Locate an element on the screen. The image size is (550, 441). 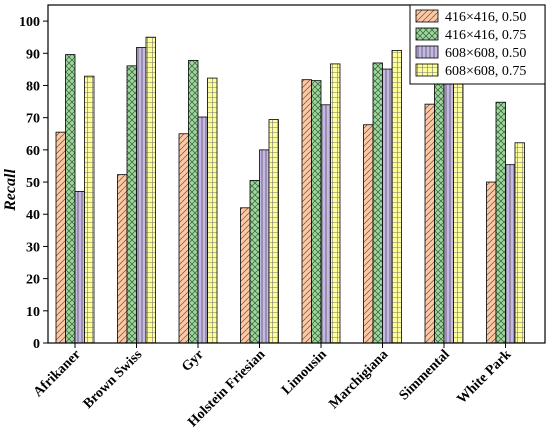
x-category-label: Gyr is located at coordinates (193, 361).